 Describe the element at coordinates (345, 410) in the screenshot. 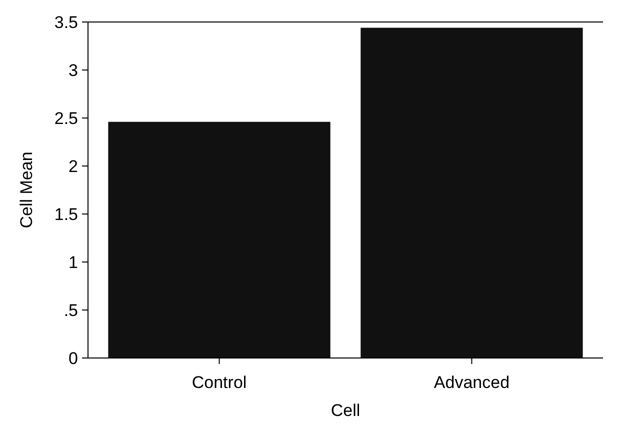

I see `x-axis-title: Cell` at that location.